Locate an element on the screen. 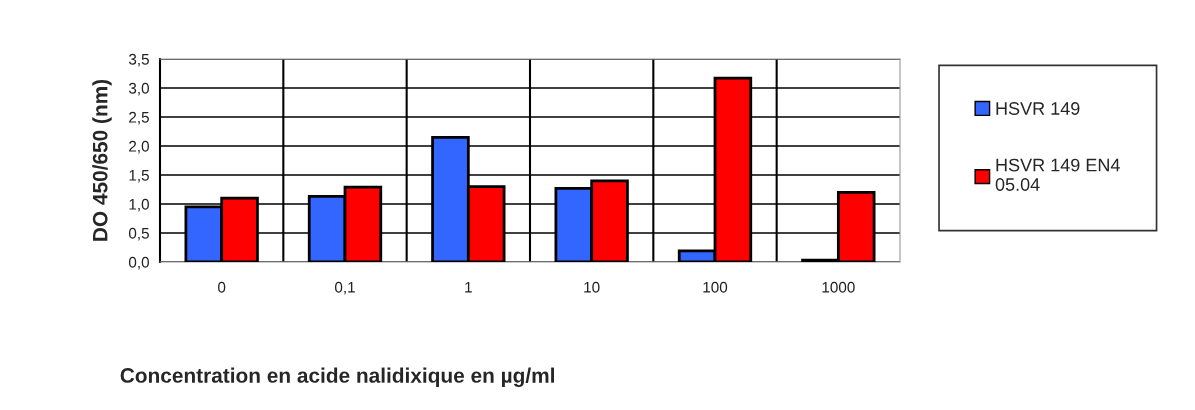 This screenshot has height=410, width=1195. x-axis-title: Concentration en acide nalidixique en µg/ml is located at coordinates (337, 377).